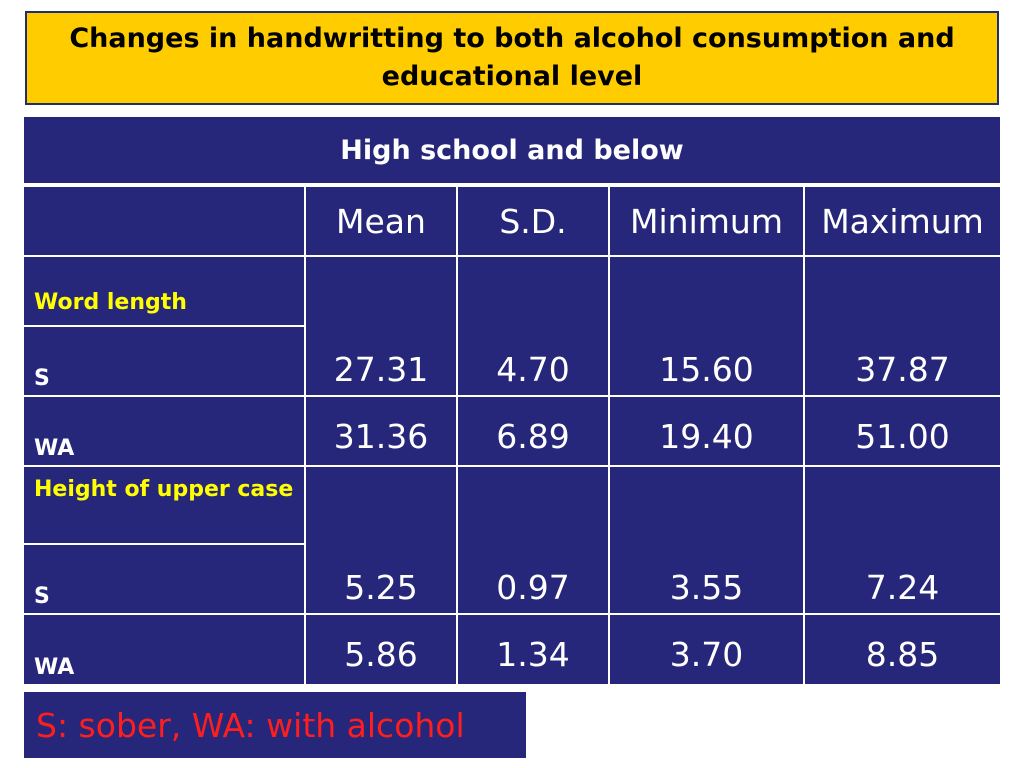  Describe the element at coordinates (381, 326) in the screenshot. I see `word-length-s-mean: 27.31` at that location.